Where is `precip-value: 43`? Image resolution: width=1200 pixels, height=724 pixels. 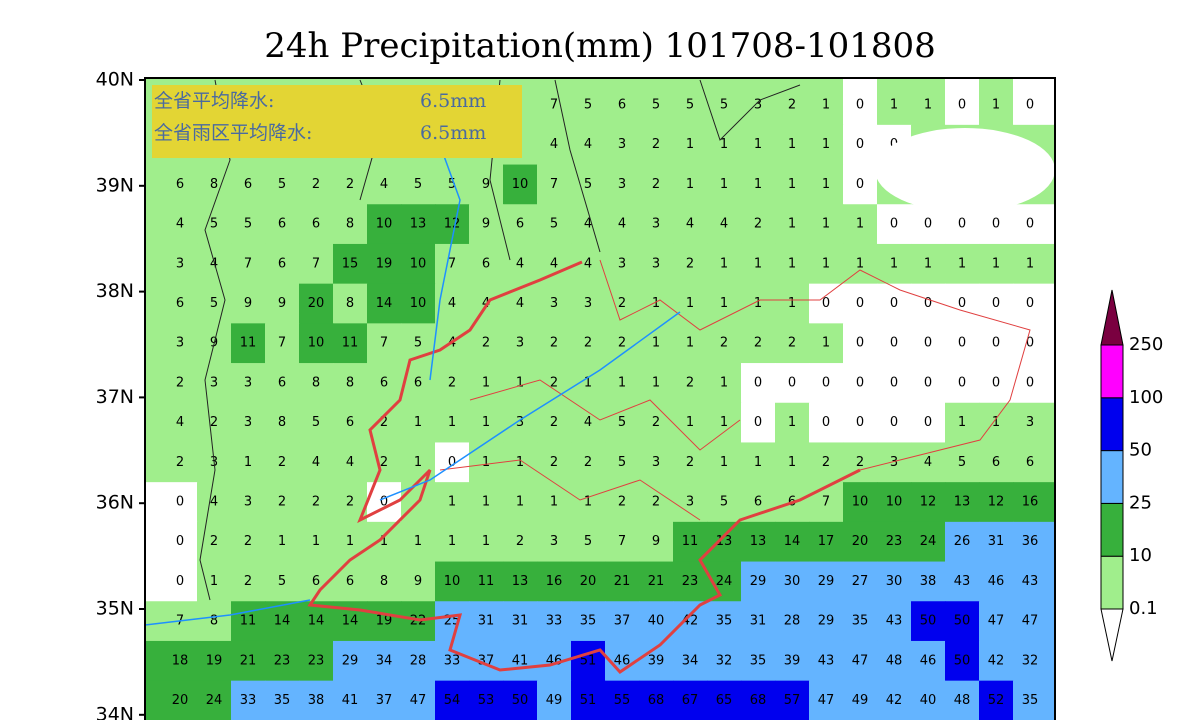 precip-value: 43 is located at coordinates (894, 621).